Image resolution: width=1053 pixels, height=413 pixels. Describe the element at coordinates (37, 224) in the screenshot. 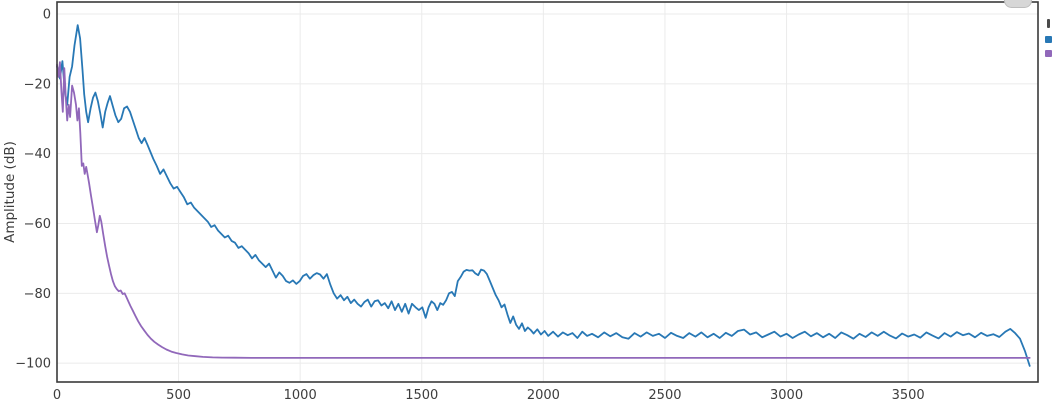

I see `y-tick-label: −60` at that location.